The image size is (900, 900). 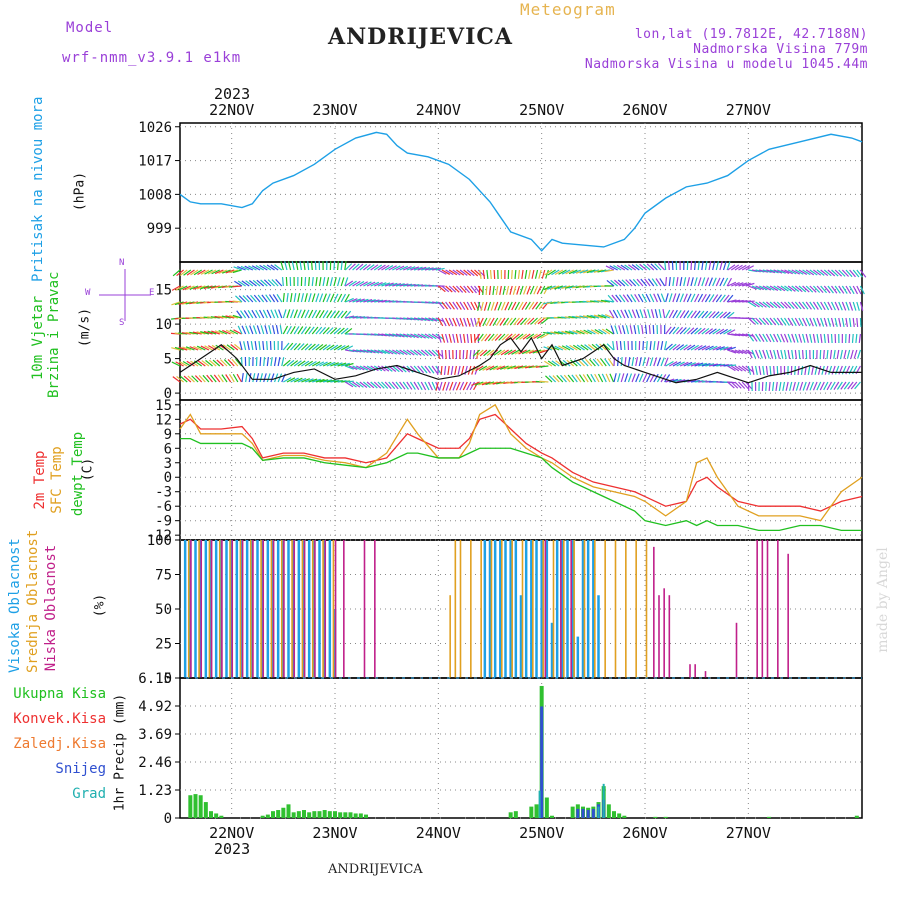 What do you see at coordinates (168, 435) in the screenshot?
I see `temp-tick-label: 9` at bounding box center [168, 435].